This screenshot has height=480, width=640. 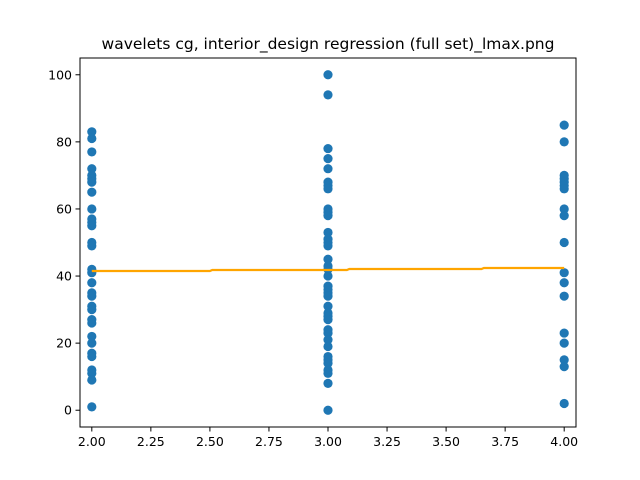 I want to click on x-tick-label: 2.50, so click(x=210, y=441).